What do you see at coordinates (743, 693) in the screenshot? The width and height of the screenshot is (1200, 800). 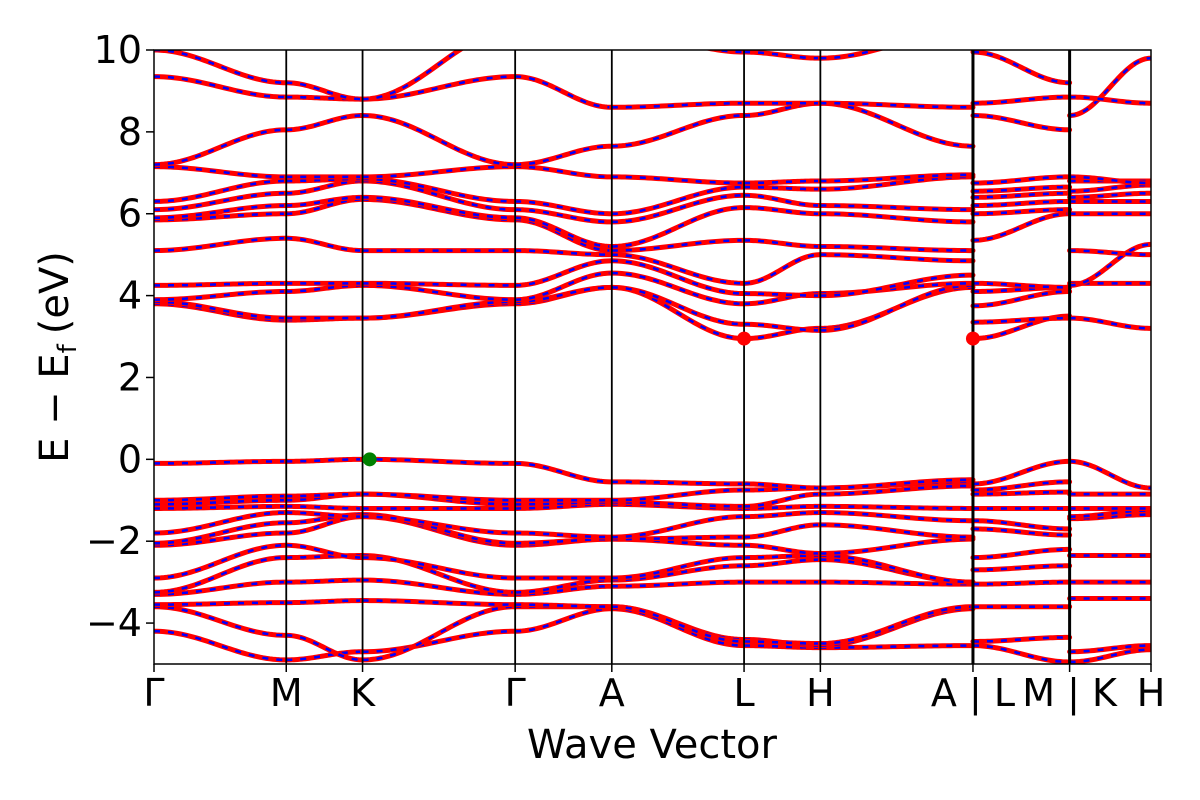 I see `x-tick-label-5: L` at bounding box center [743, 693].